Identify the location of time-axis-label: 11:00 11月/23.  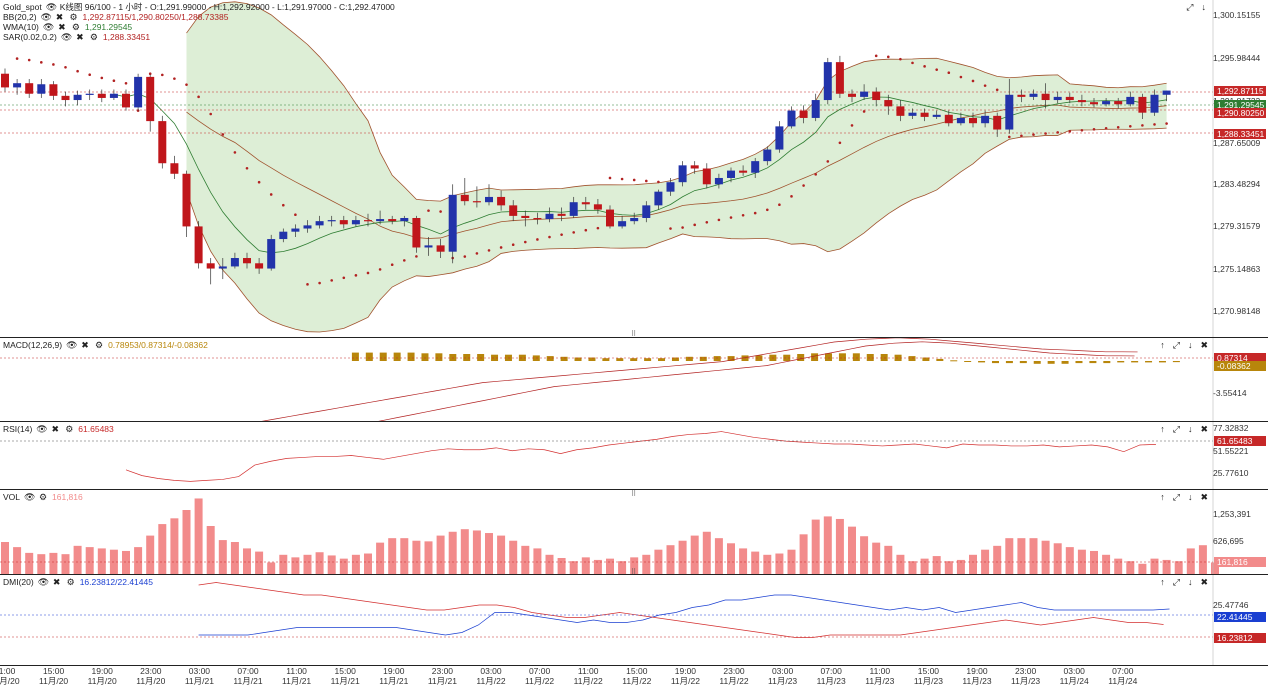
(880, 676).